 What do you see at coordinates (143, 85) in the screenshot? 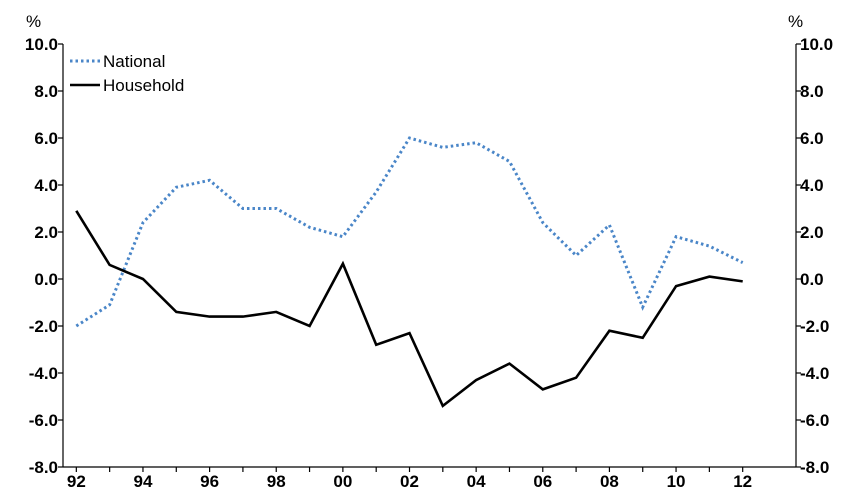
I see `legend-label-household: Household` at bounding box center [143, 85].